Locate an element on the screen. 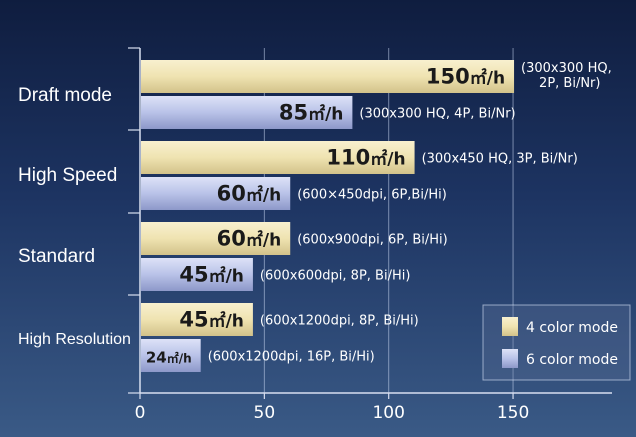 Image resolution: width=636 pixels, height=437 pixels. value-label-s1-2: 45㎡/h is located at coordinates (211, 275).